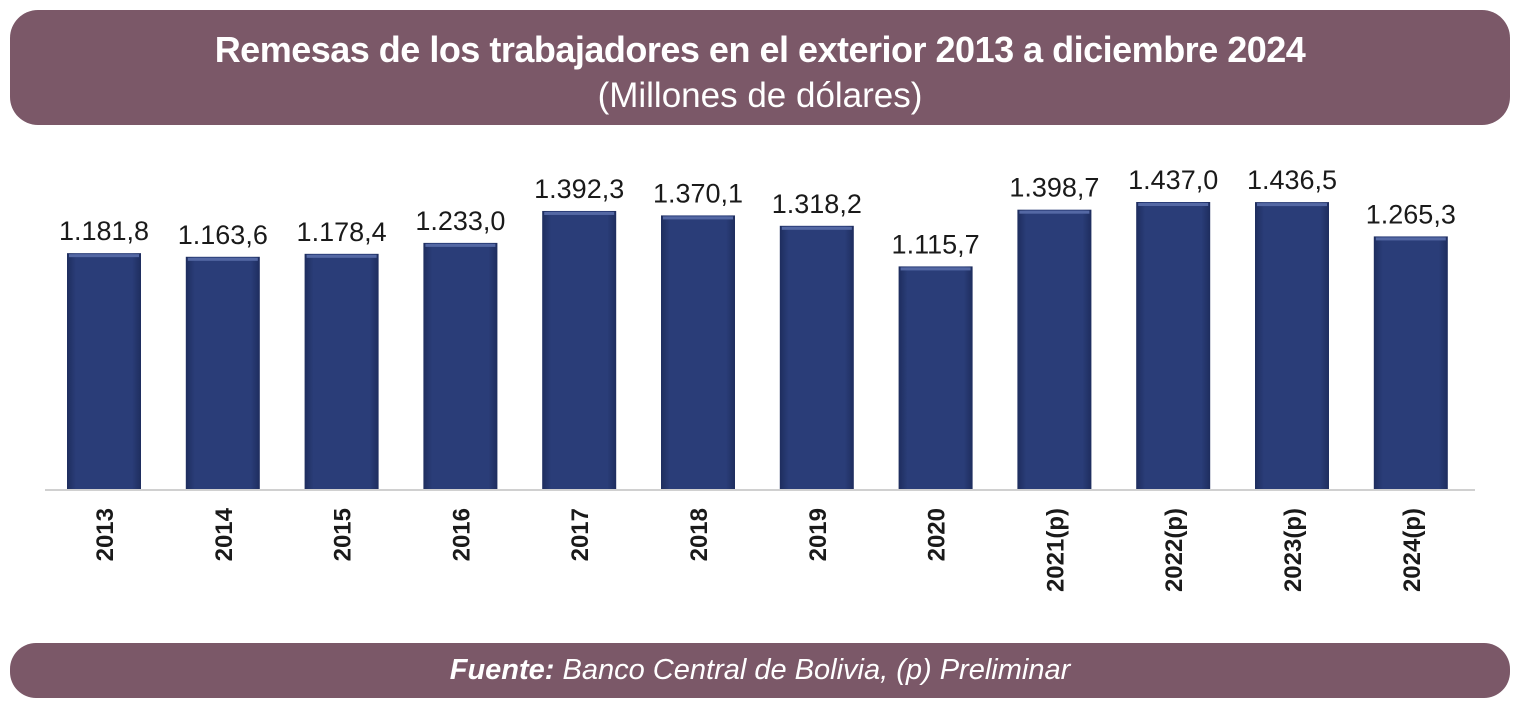 The height and width of the screenshot is (710, 1520). I want to click on bar-2020, so click(935, 378).